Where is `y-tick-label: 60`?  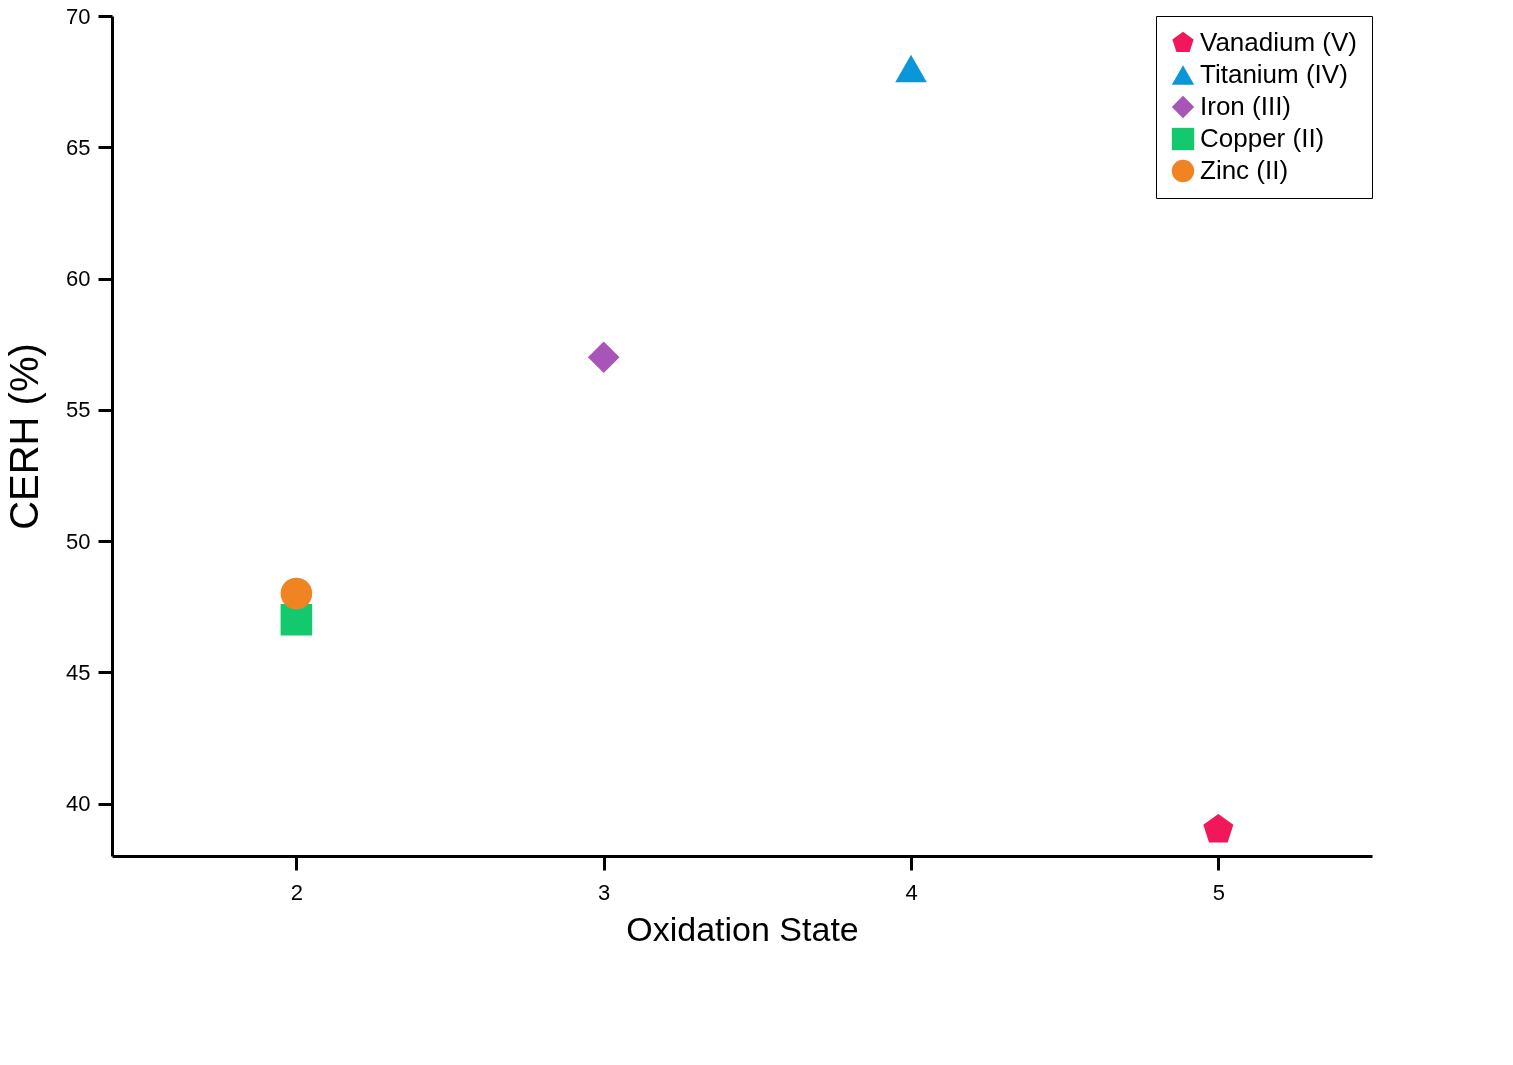 y-tick-label: 60 is located at coordinates (78, 278).